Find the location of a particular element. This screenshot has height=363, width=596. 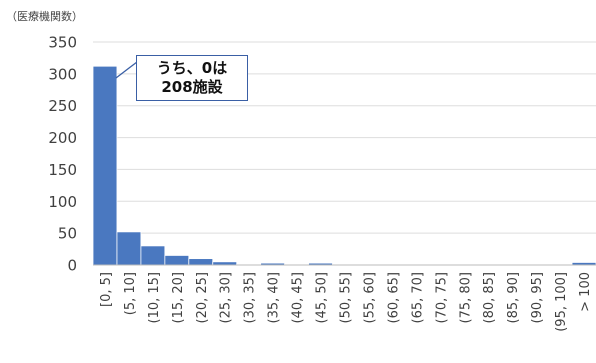

y-tick-label: 50 is located at coordinates (67, 234).